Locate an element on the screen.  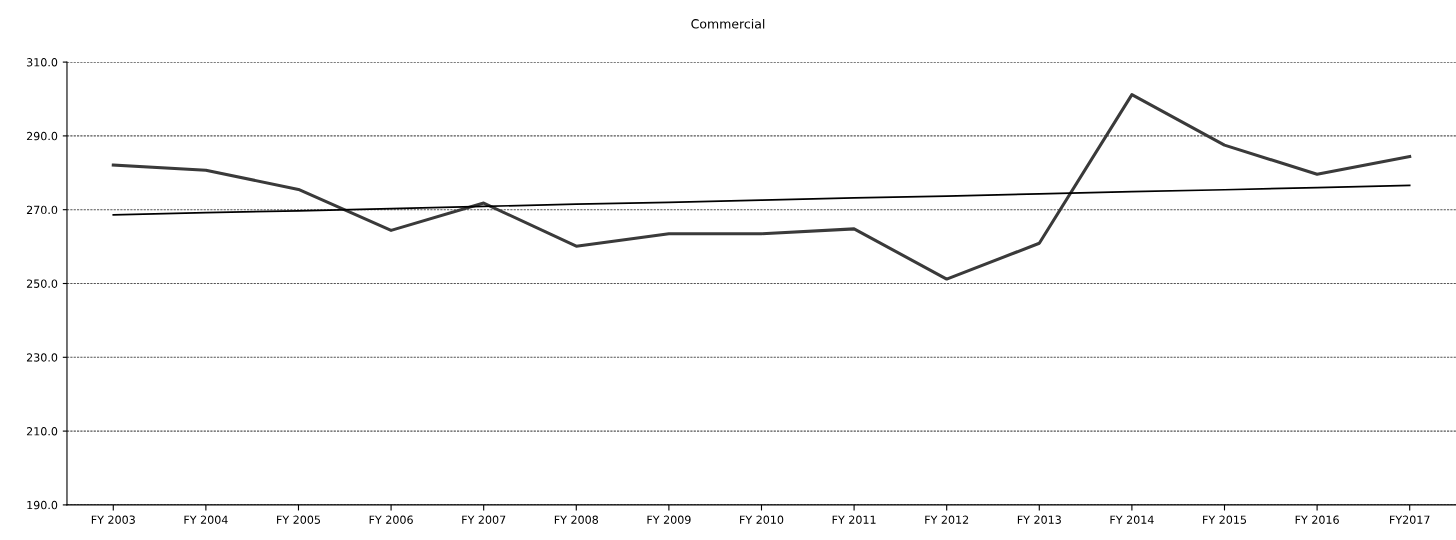
x-tick-label: FY 2015 is located at coordinates (1225, 519).